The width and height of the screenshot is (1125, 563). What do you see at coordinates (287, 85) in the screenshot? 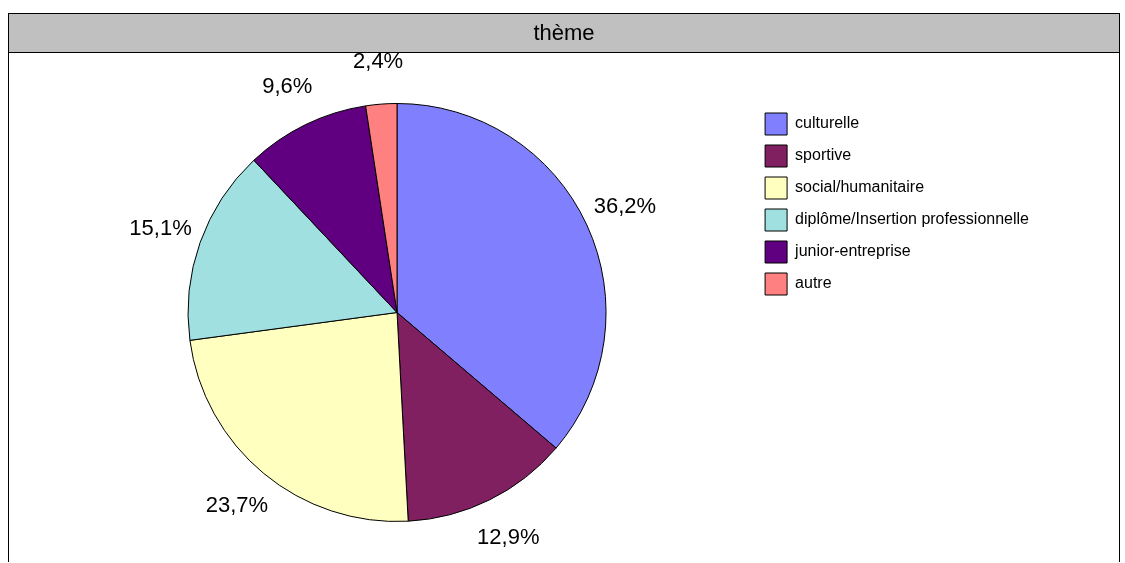
I see `data-label: 9,6%` at bounding box center [287, 85].